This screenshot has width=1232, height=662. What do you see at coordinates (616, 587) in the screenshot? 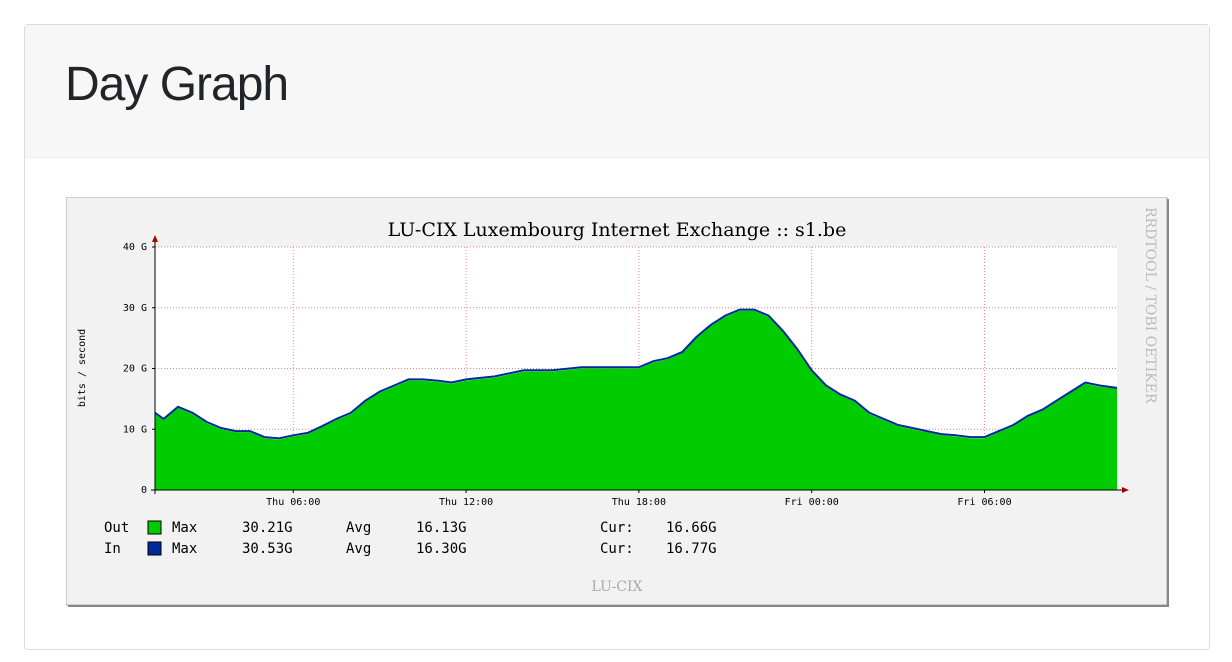
I see `footer: LU-CIX` at bounding box center [616, 587].